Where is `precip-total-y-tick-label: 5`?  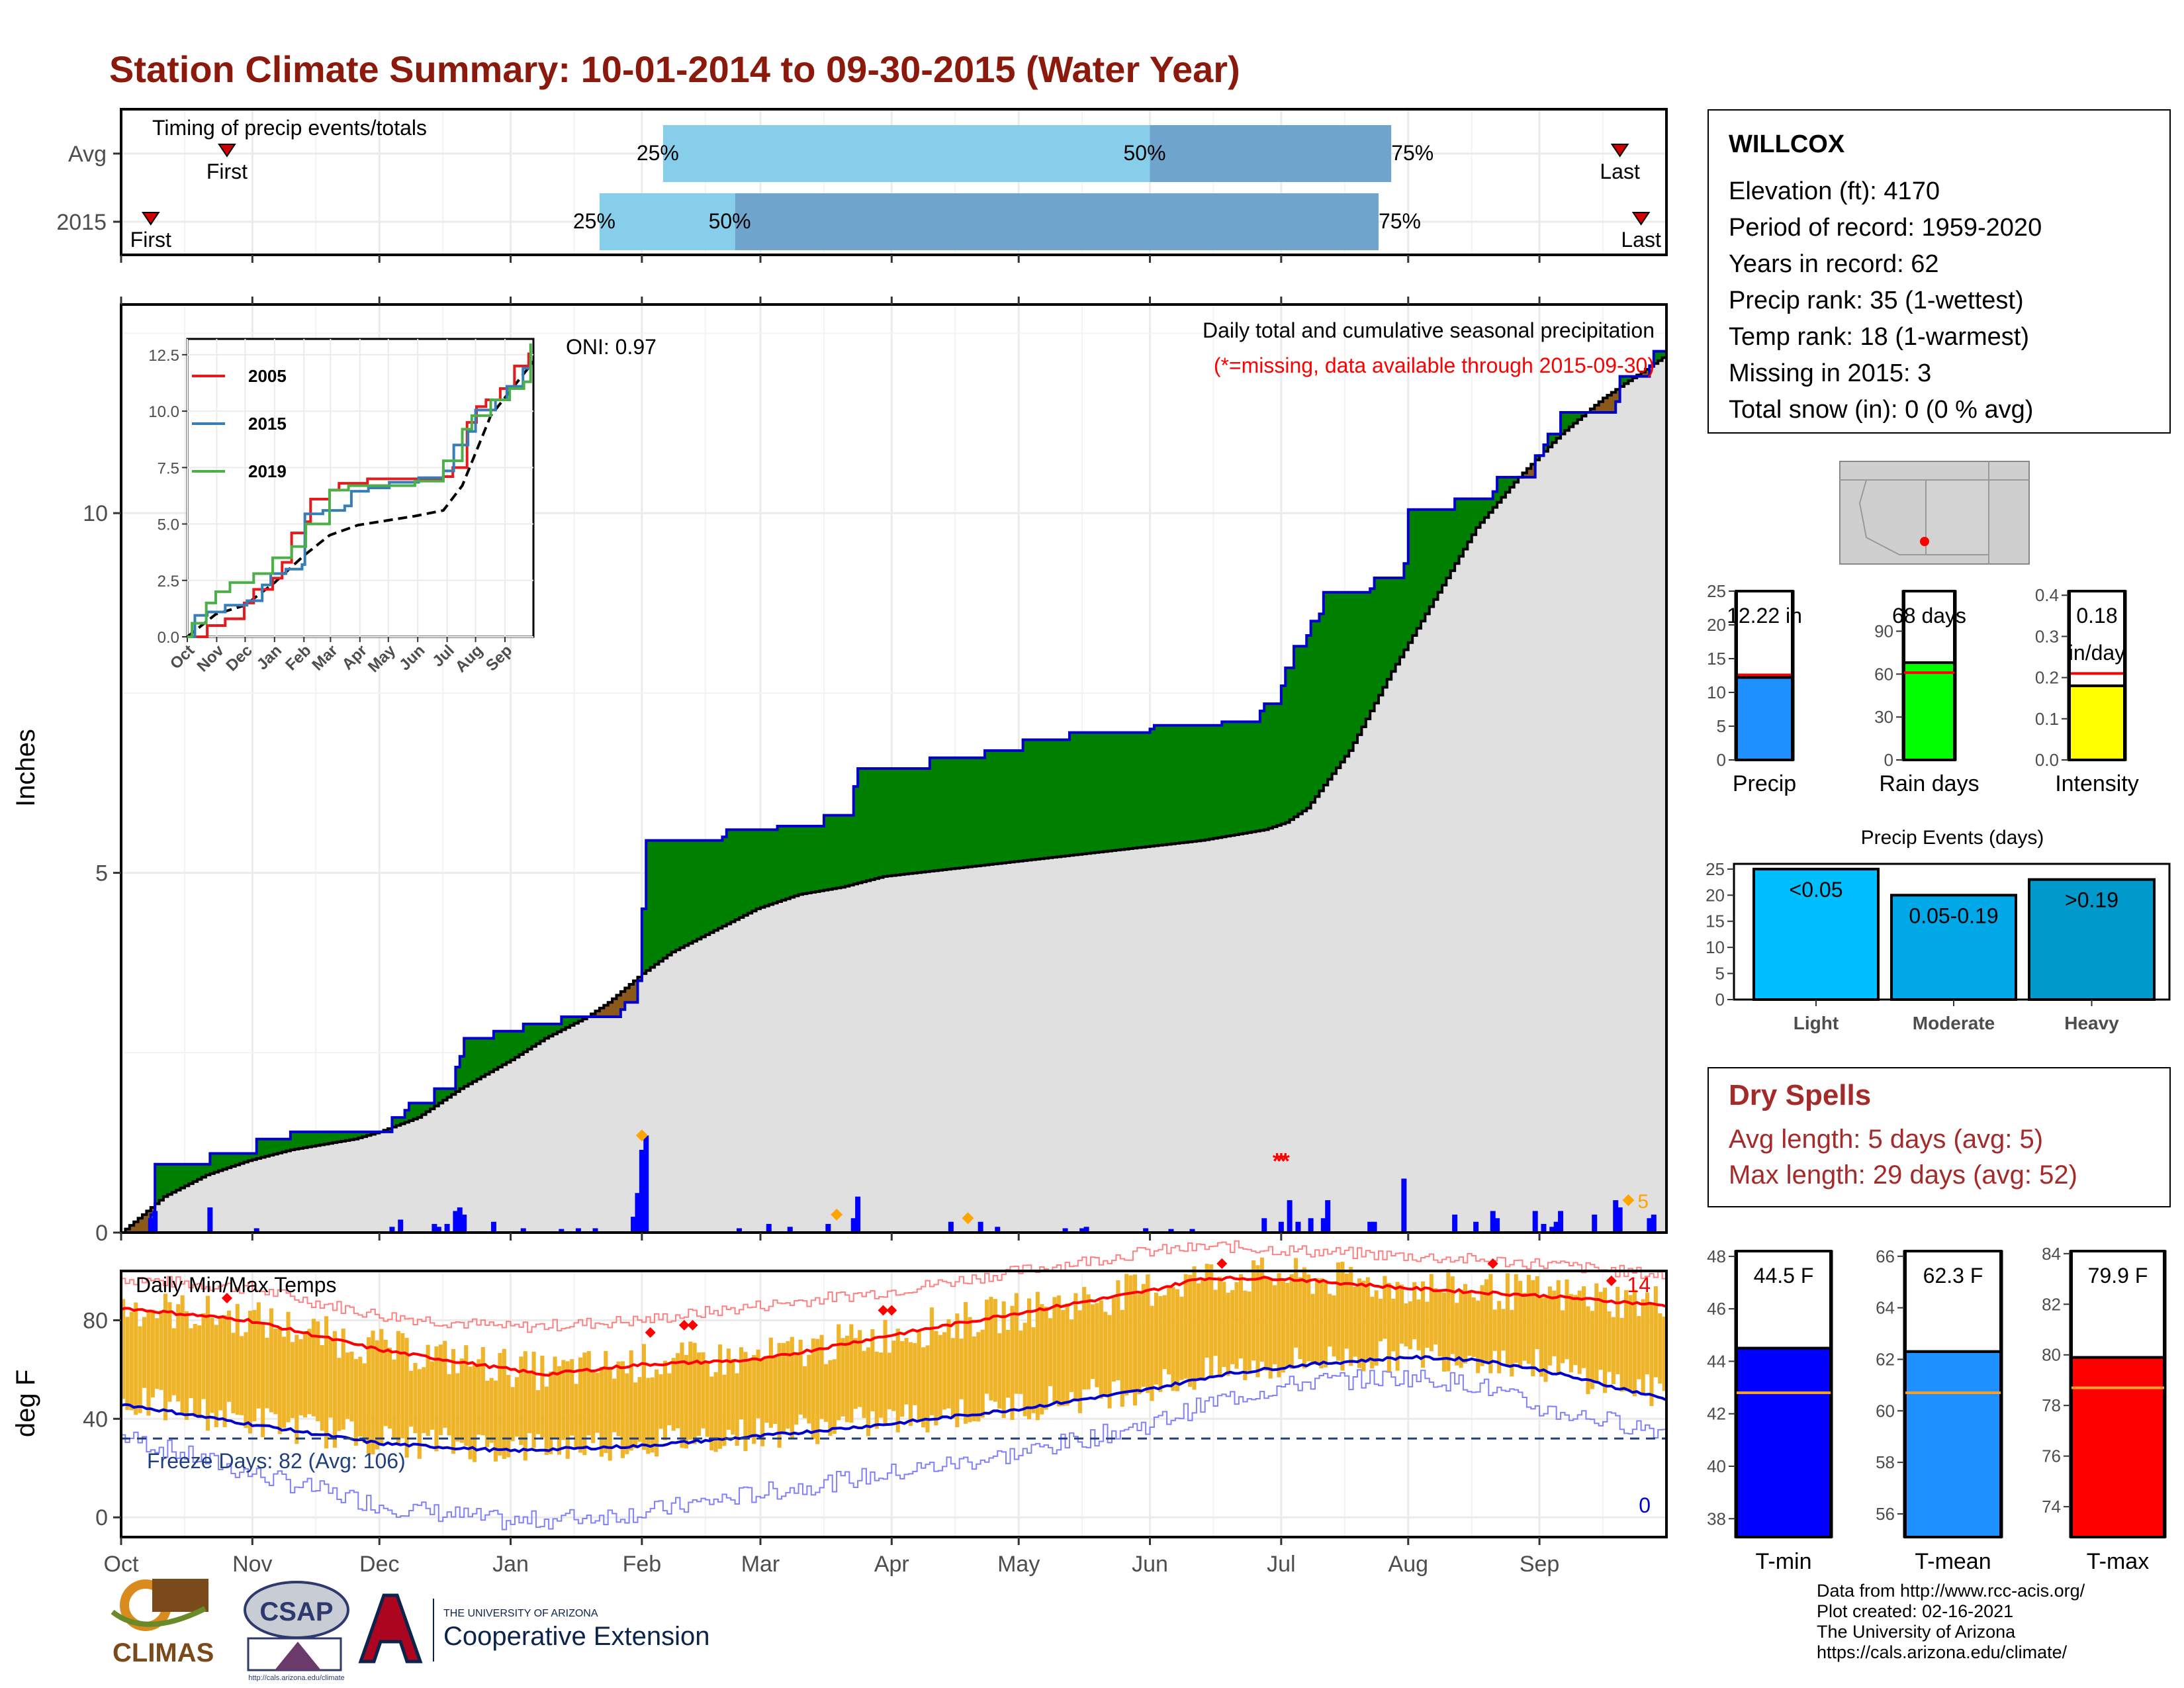
precip-total-y-tick-label: 5 is located at coordinates (1721, 726).